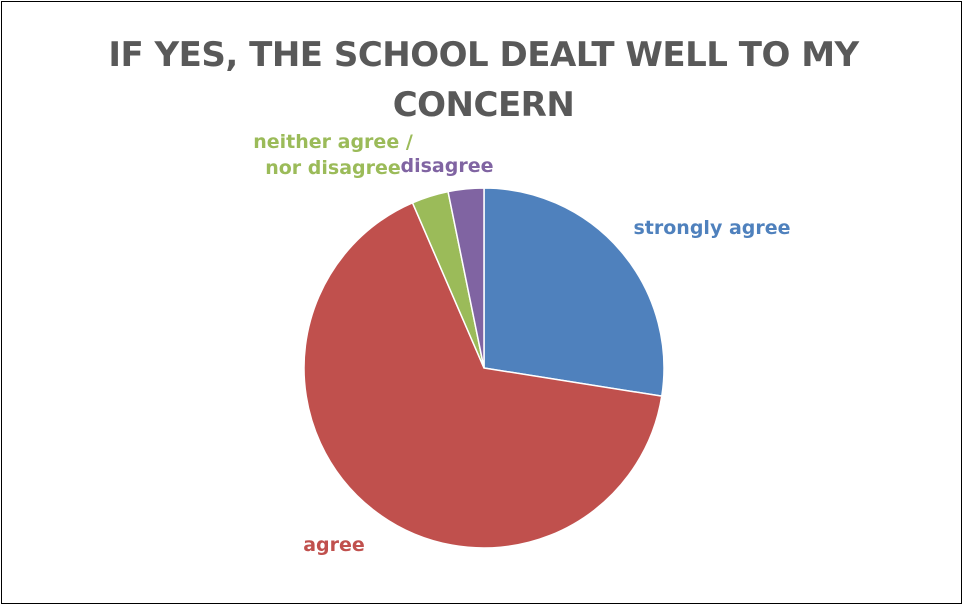 This screenshot has height=607, width=965. What do you see at coordinates (333, 155) in the screenshot?
I see `label-neither: neither agree / nor disagree` at bounding box center [333, 155].